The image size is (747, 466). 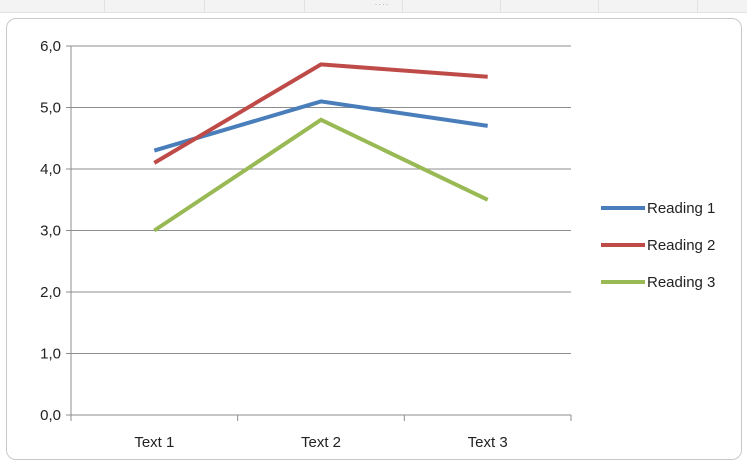 I want to click on y-tick-label: 5,0, so click(x=50, y=108).